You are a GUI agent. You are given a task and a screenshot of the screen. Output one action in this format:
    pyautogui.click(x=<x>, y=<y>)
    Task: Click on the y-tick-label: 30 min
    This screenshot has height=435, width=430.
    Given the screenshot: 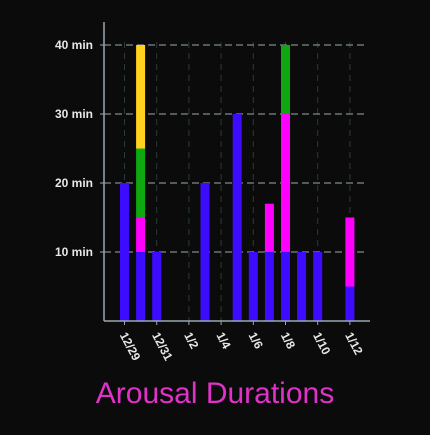 What is the action you would take?
    pyautogui.click(x=74, y=114)
    